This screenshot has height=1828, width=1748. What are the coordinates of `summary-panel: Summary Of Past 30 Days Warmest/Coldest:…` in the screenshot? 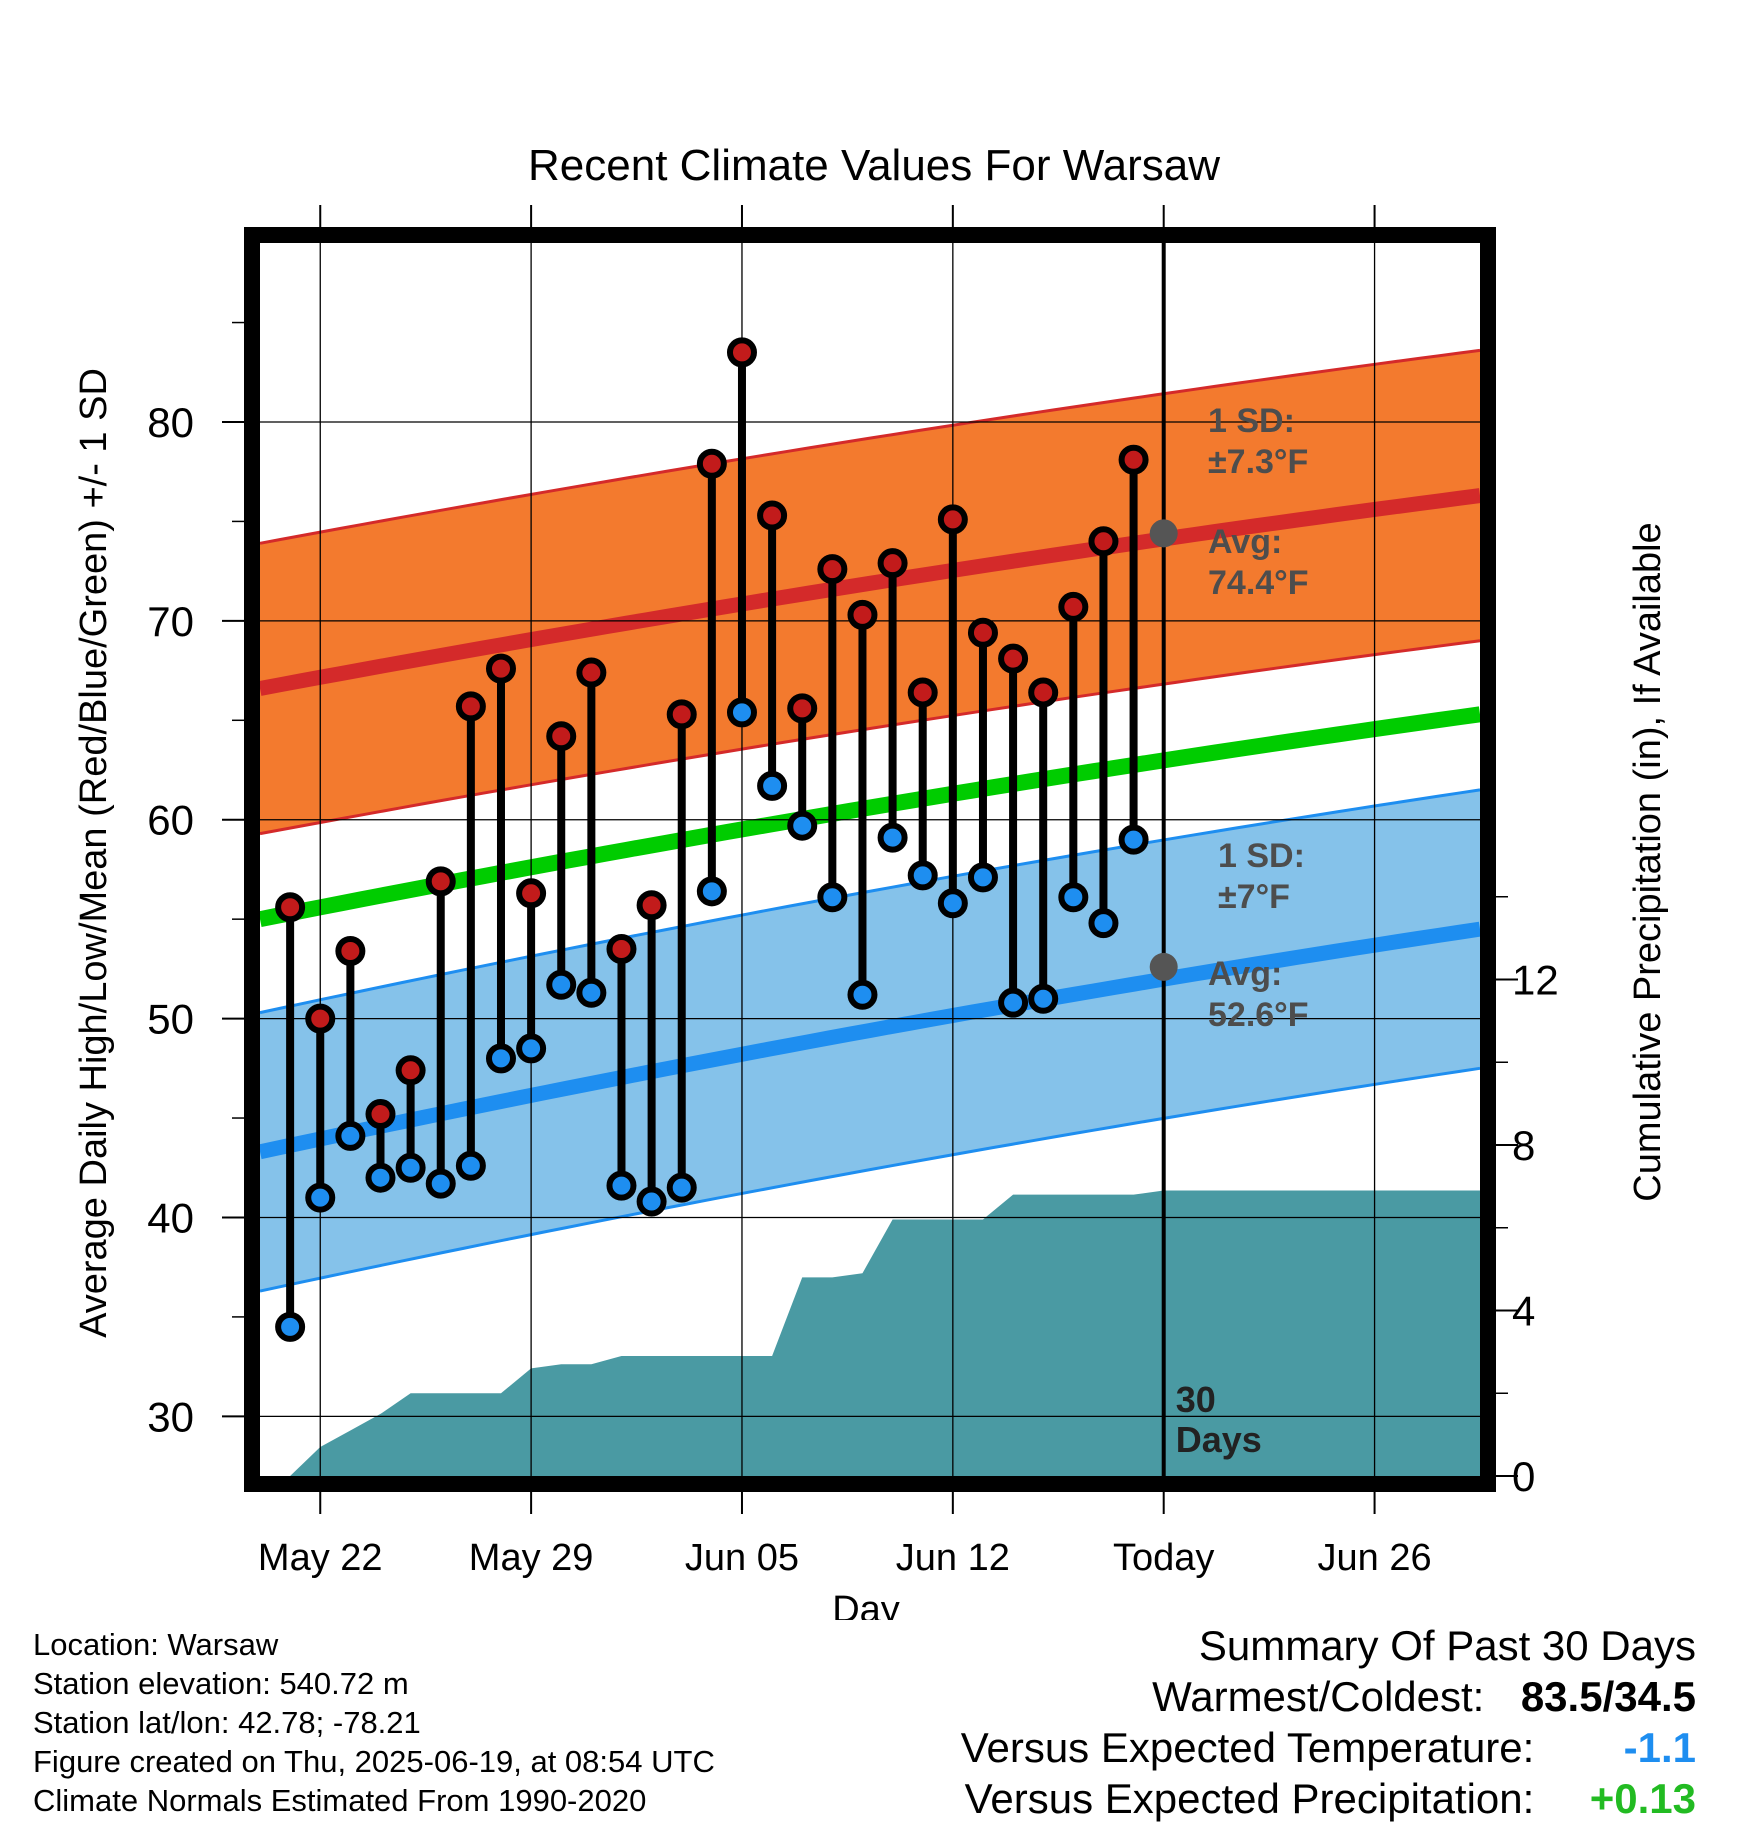 It's located at (1328, 1722).